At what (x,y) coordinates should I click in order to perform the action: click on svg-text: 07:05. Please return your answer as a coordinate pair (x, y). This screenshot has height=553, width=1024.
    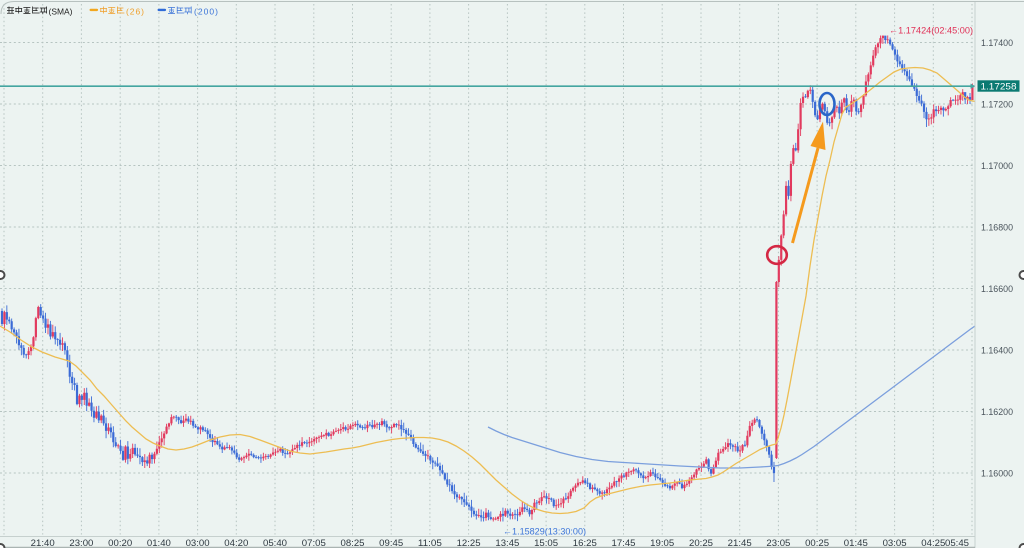
    Looking at the image, I should click on (314, 543).